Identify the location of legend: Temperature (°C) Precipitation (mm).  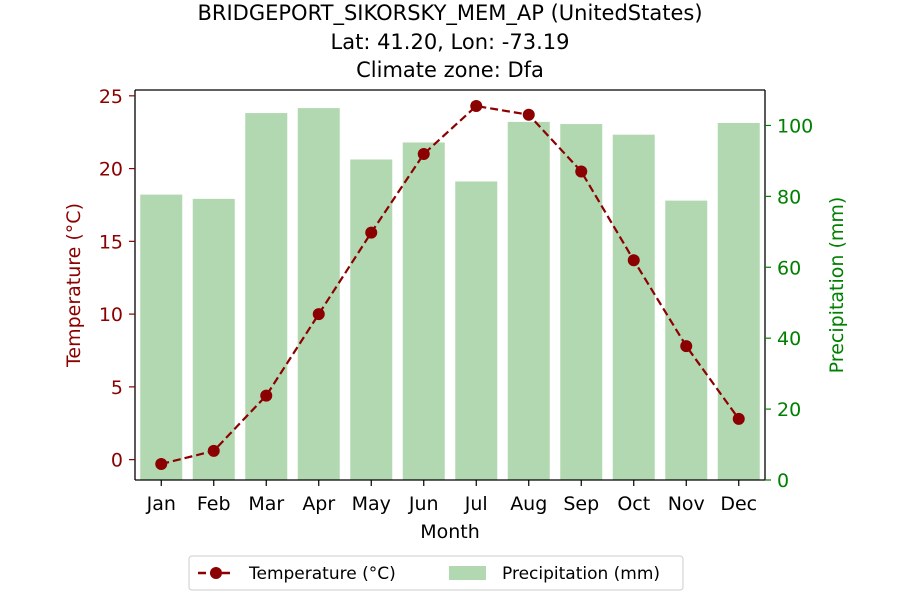
(436, 573).